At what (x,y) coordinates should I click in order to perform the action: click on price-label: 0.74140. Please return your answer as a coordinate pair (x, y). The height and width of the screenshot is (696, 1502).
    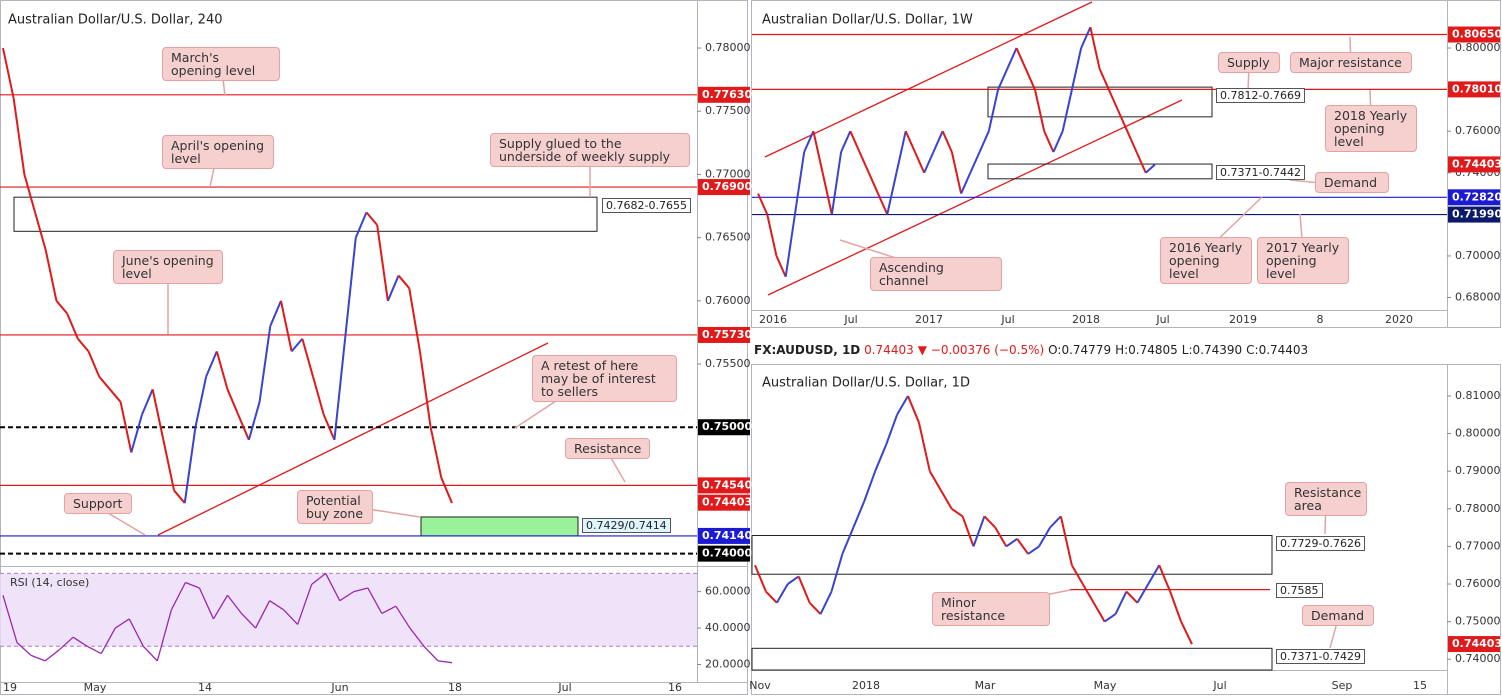
    Looking at the image, I should click on (727, 535).